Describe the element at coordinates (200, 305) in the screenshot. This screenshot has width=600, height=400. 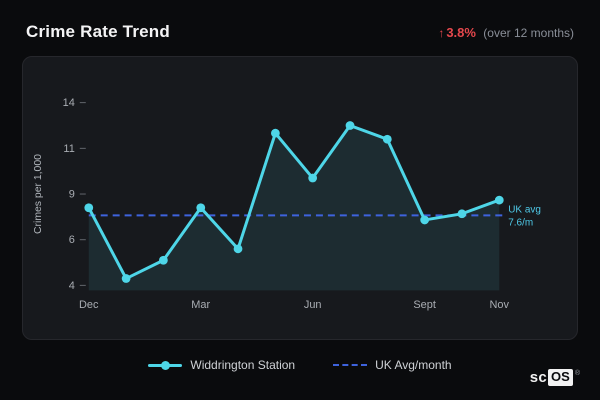
I see `x-tick-label: Mar` at that location.